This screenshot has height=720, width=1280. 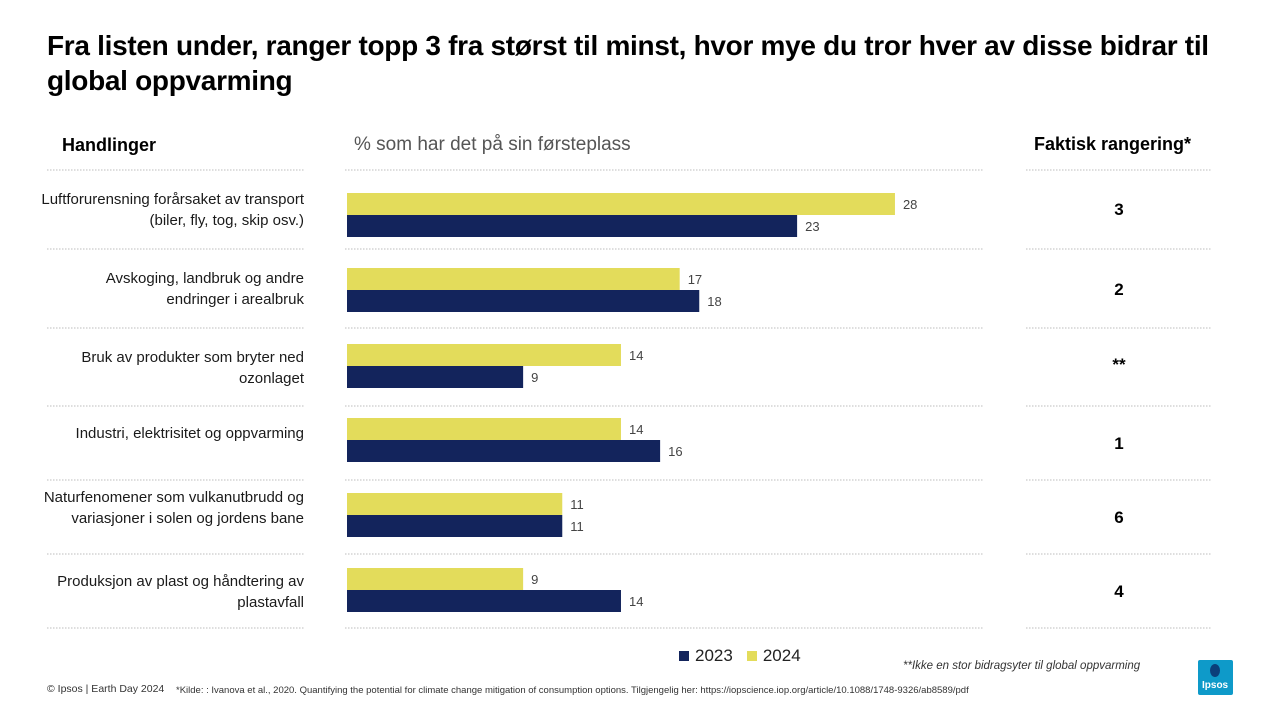 I want to click on ipsos-logo: Ipsos, so click(x=1215, y=677).